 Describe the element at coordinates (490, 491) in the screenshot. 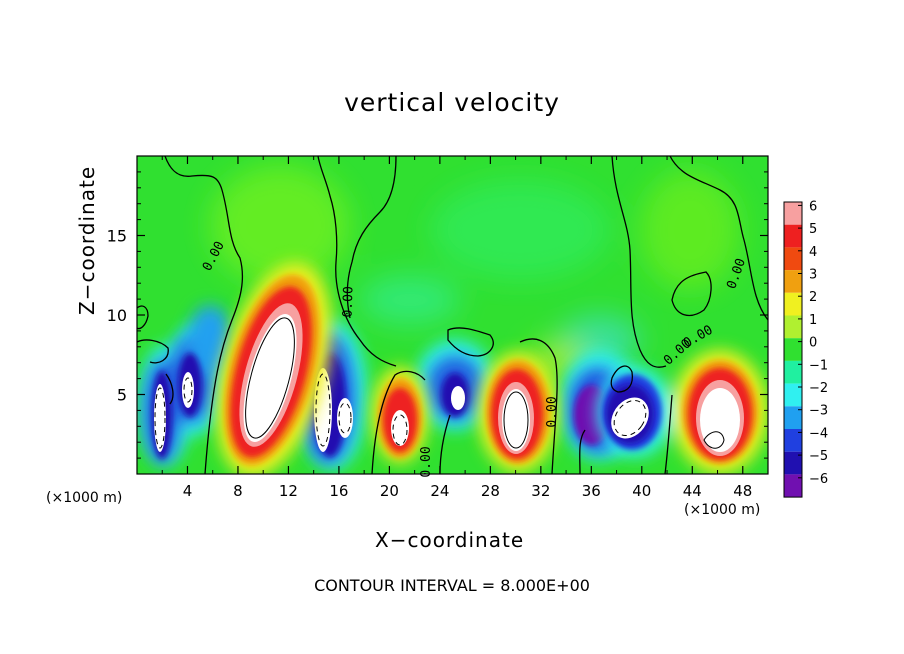

I see `x-tick-label: 28` at that location.